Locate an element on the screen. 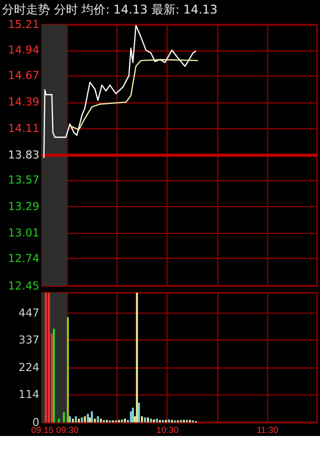  y-tick-label: 13.83 is located at coordinates (24, 155).